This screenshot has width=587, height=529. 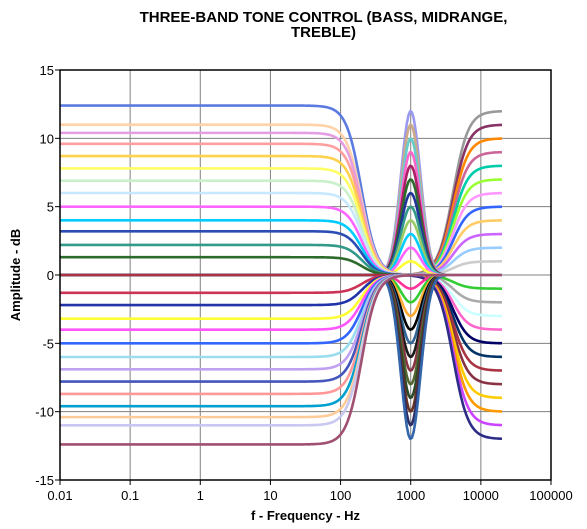 I want to click on chart-title-line-1: THREE-BAND TONE CONTROL (BASS, MIDRANGE,, so click(x=323, y=17).